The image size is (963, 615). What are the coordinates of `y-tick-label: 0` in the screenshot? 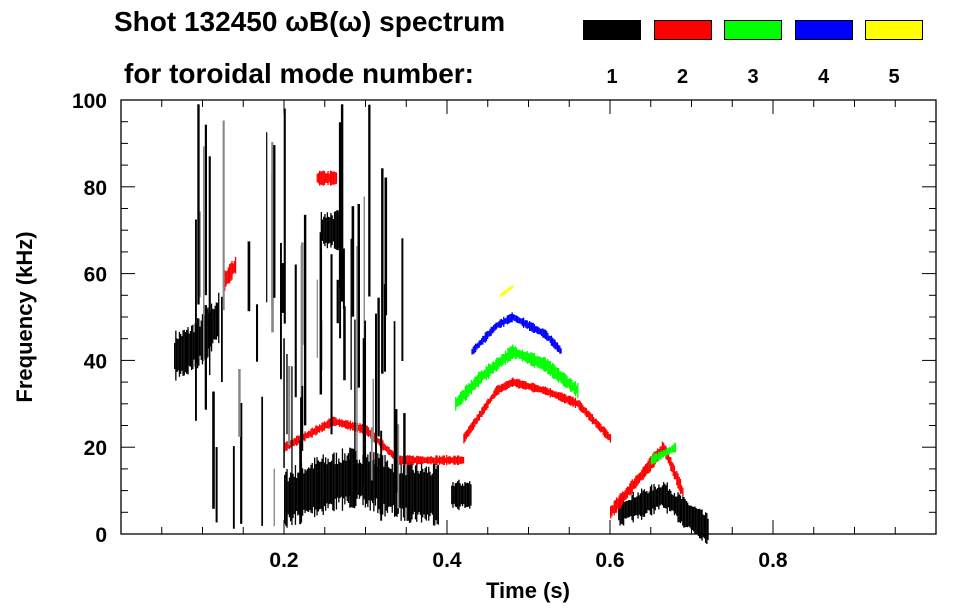 It's located at (101, 535).